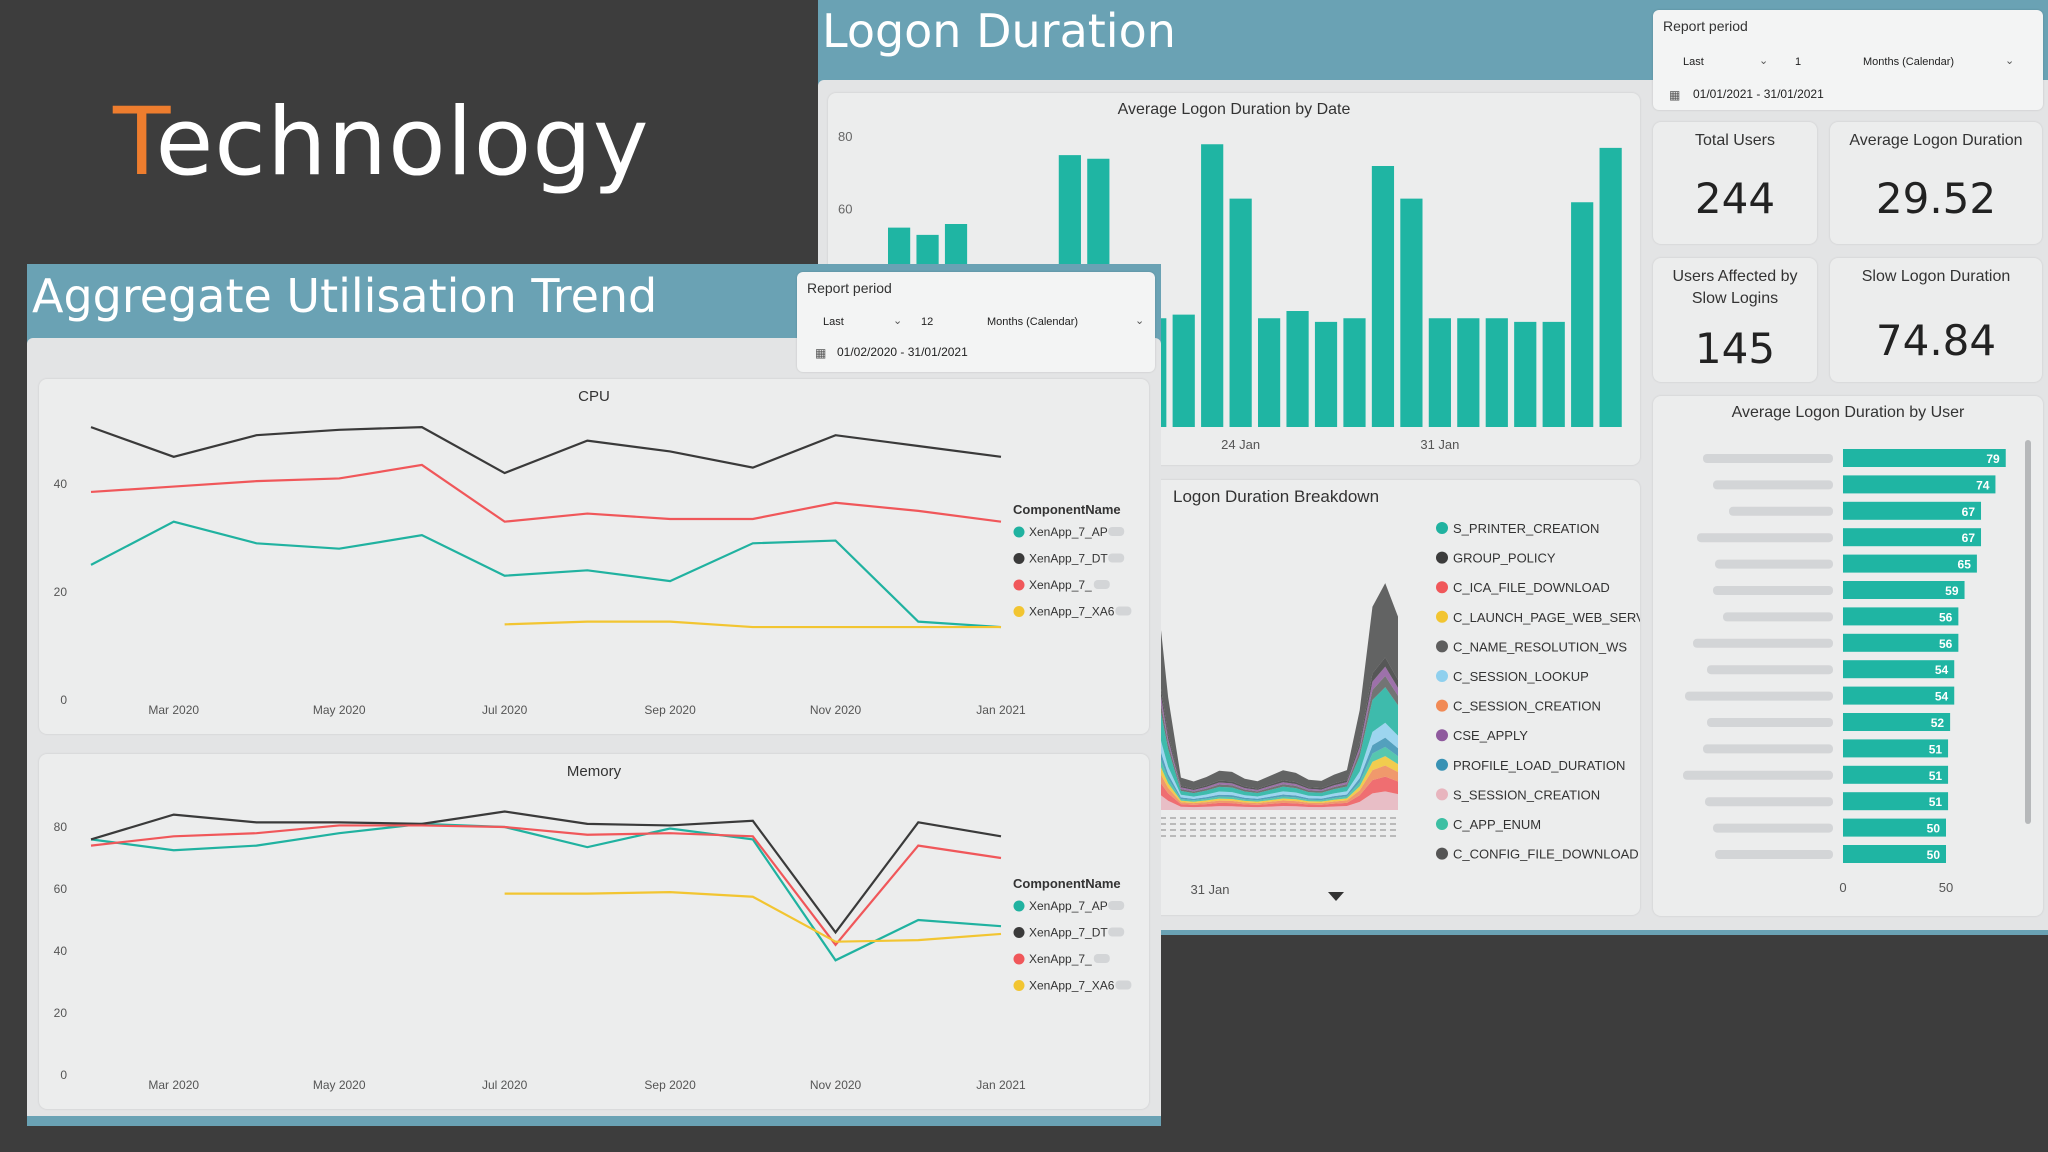 The width and height of the screenshot is (2048, 1152). Describe the element at coordinates (1936, 802) in the screenshot. I see `data-label: 51` at that location.